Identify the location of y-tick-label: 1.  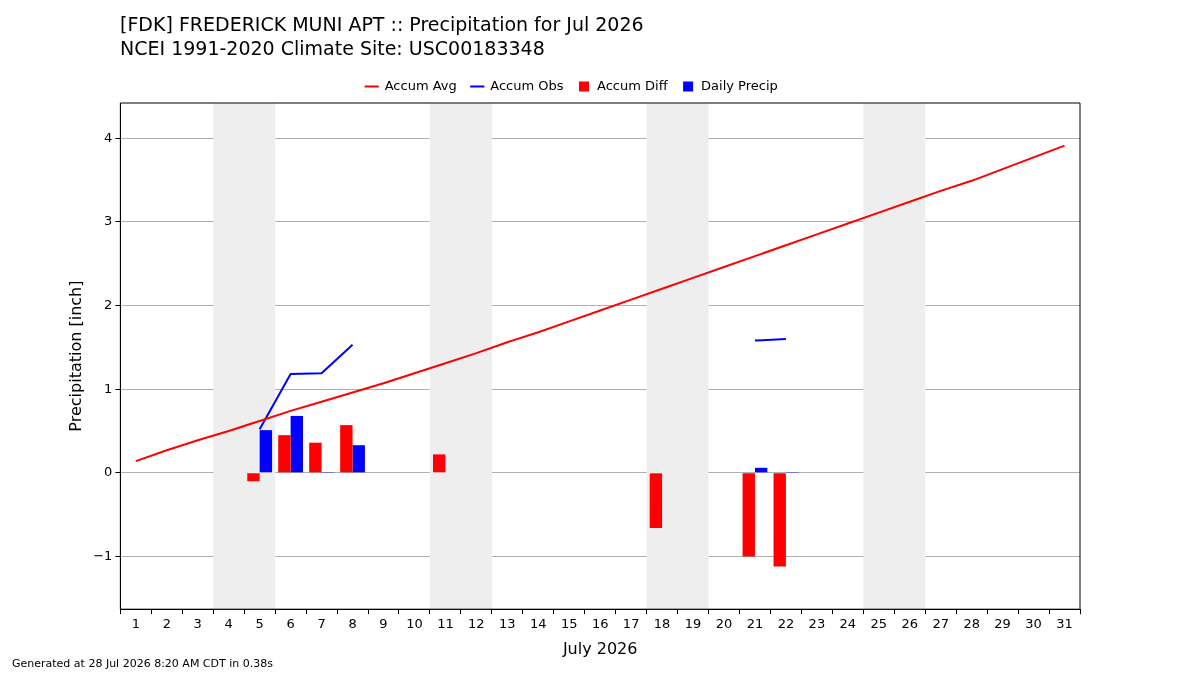
(108, 388).